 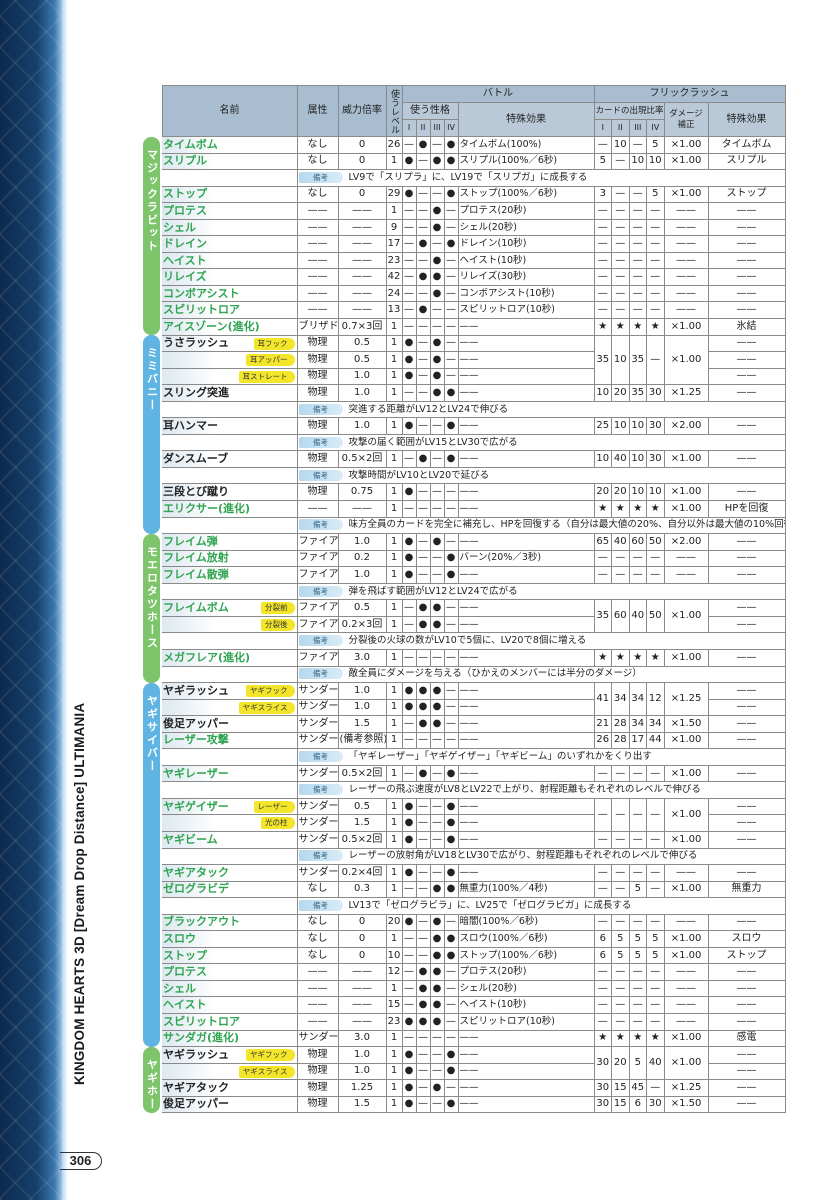 What do you see at coordinates (230, 740) in the screenshot?
I see `command-name: レーザー攻撃` at bounding box center [230, 740].